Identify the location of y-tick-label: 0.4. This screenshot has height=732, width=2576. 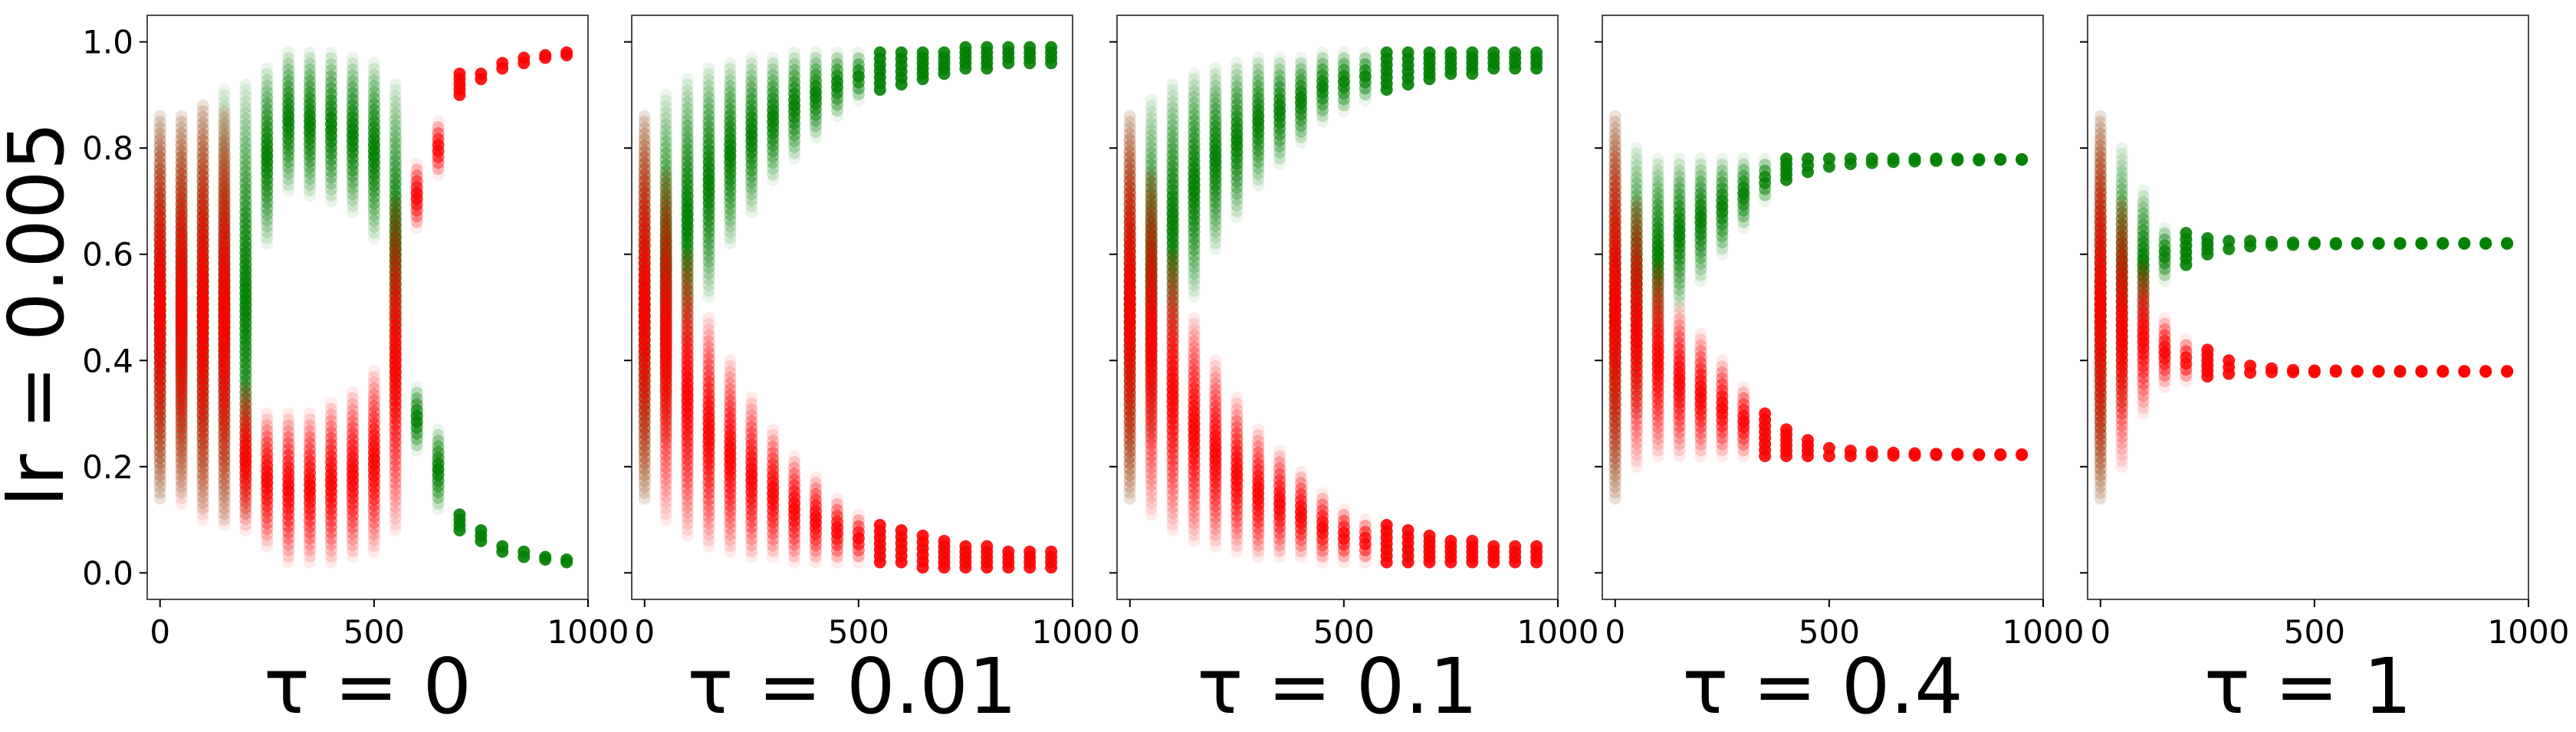
(108, 360).